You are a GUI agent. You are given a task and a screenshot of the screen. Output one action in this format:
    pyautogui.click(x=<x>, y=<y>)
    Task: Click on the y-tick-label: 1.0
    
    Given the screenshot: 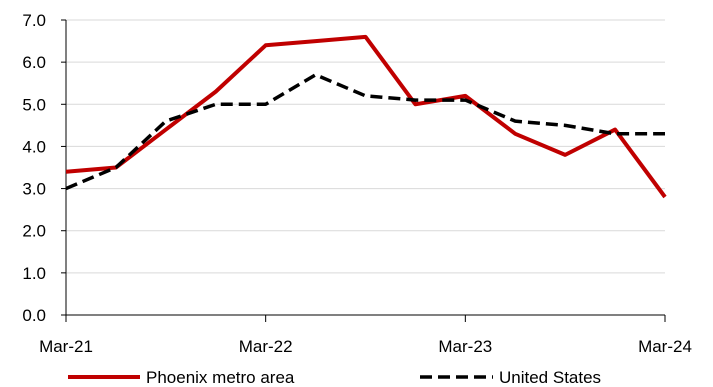 What is the action you would take?
    pyautogui.click(x=34, y=273)
    